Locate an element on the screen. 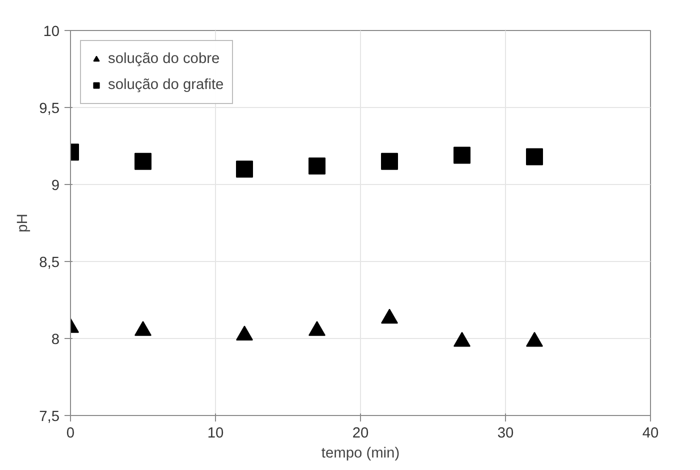  x-tick-label: 10 is located at coordinates (215, 434).